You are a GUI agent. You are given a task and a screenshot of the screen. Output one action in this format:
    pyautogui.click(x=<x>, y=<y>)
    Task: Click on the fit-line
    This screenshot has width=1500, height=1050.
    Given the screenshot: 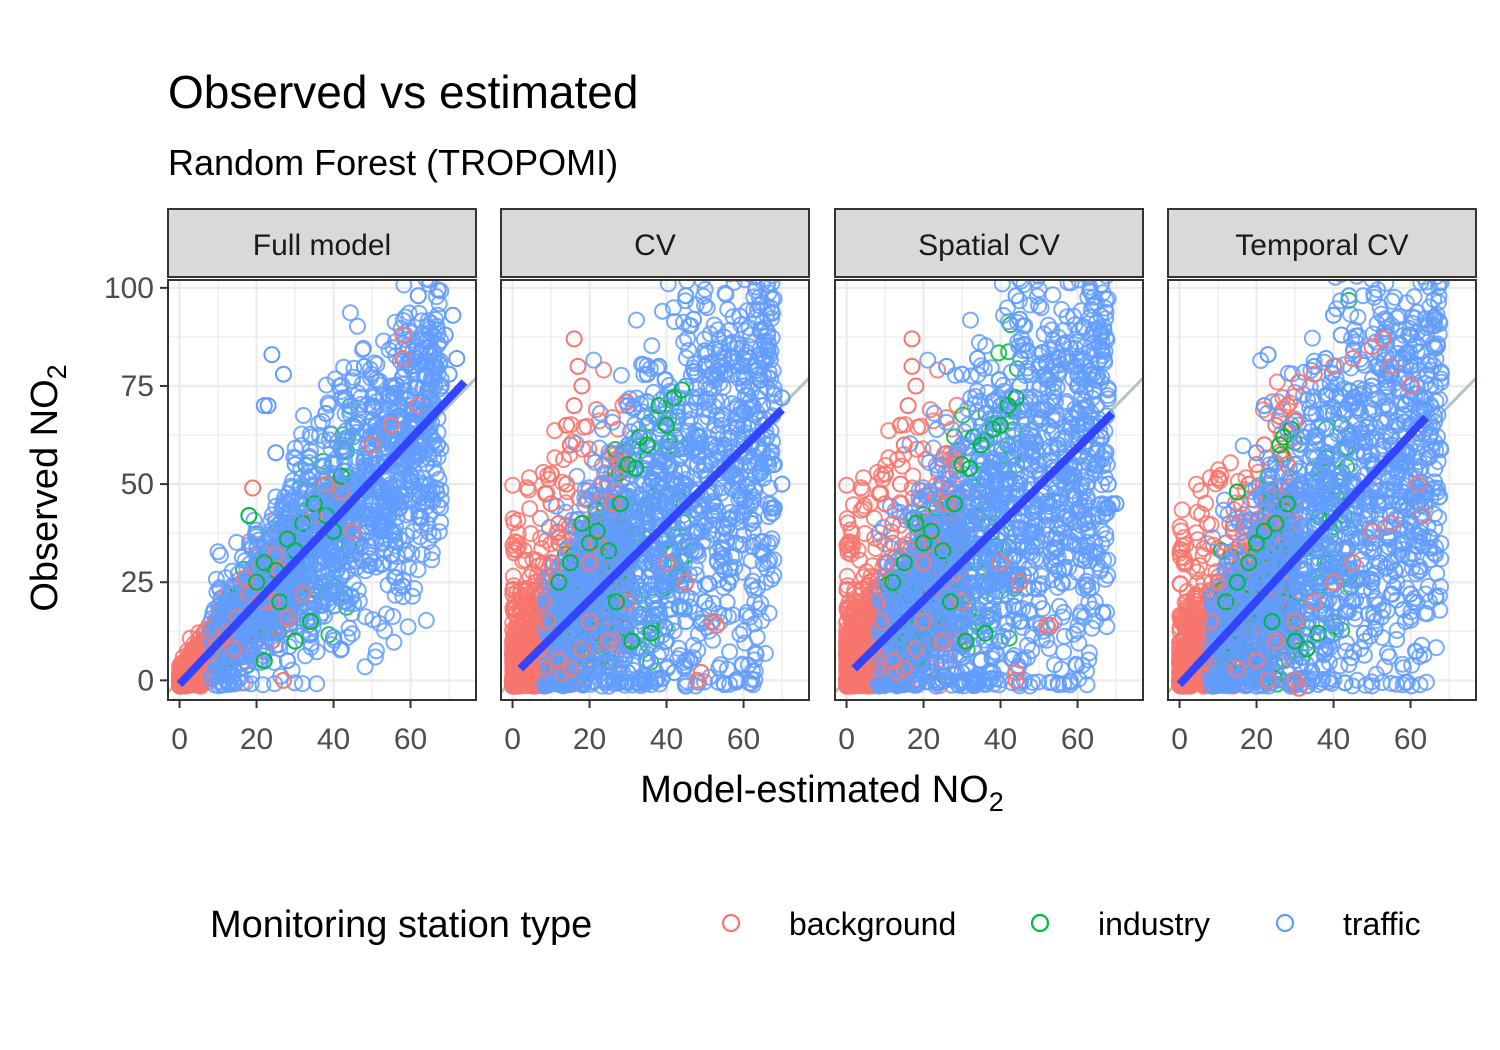 What is the action you would take?
    pyautogui.click(x=322, y=533)
    